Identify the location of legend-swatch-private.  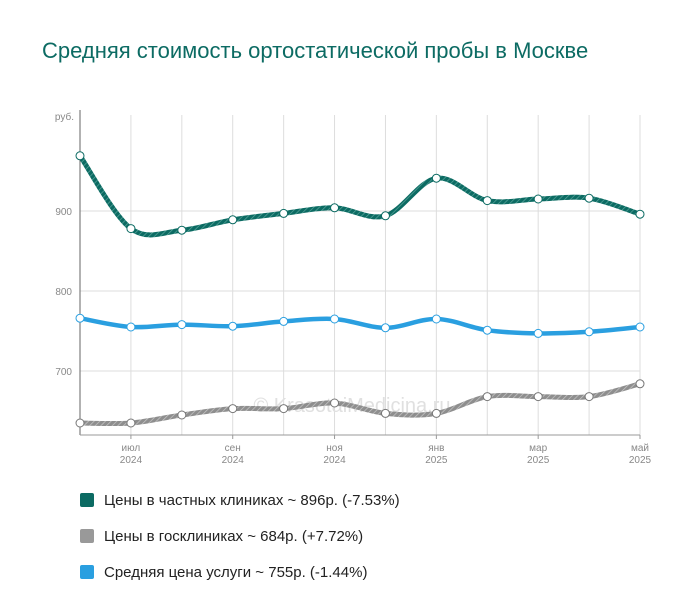
(87, 500).